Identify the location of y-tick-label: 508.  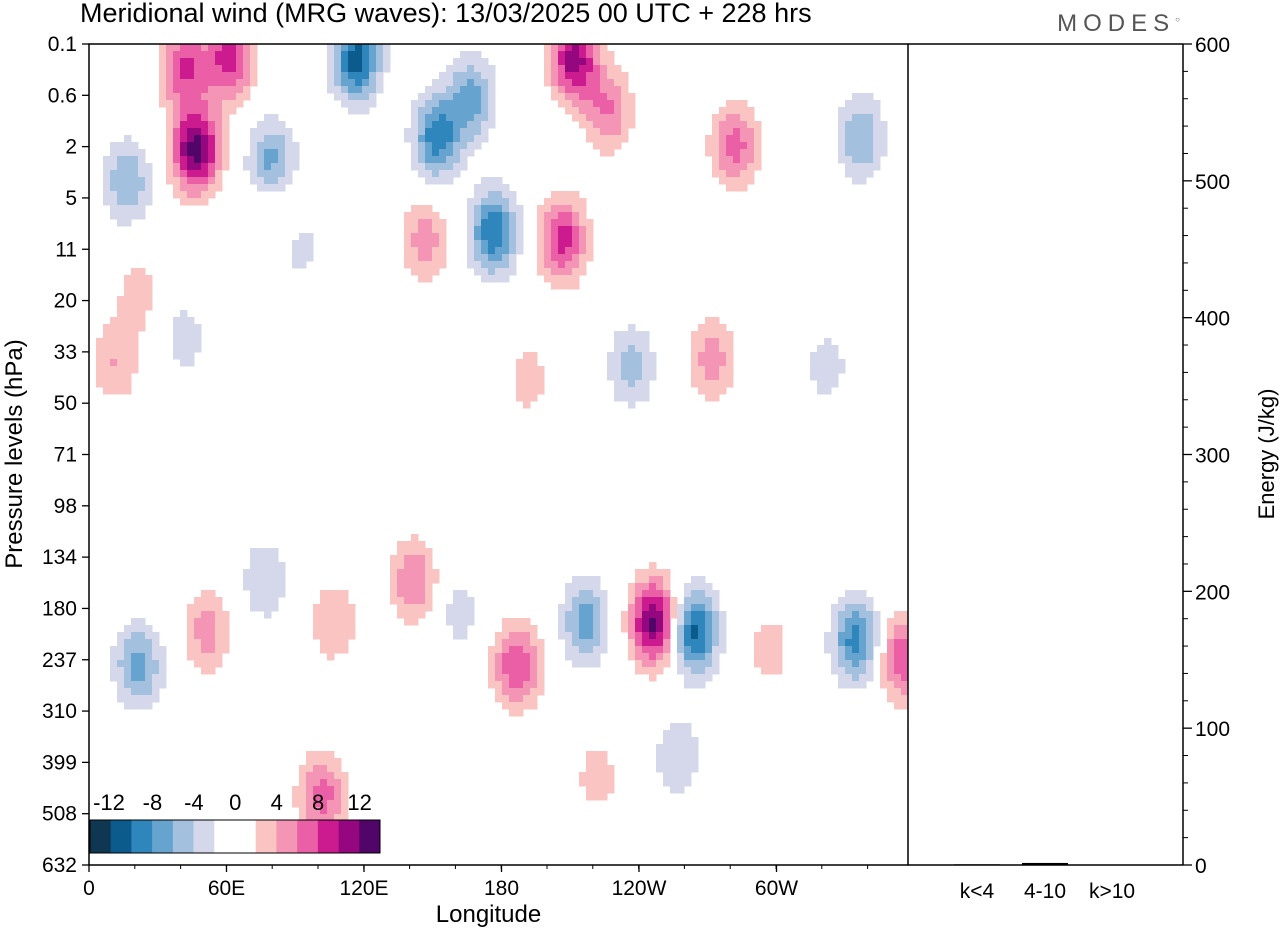
(59, 814).